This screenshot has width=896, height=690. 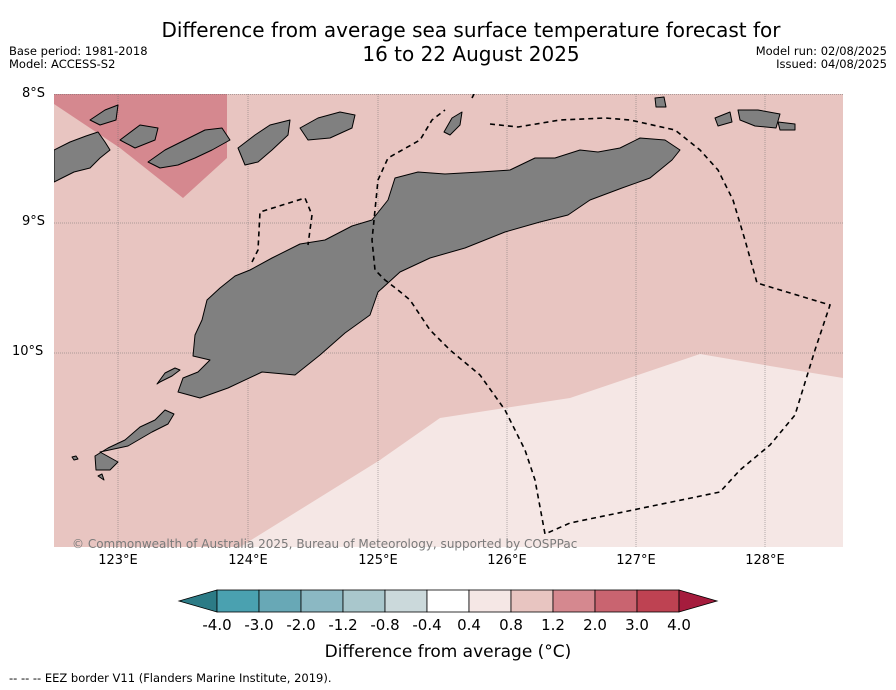 What do you see at coordinates (327, 126) in the screenshot?
I see `wetar-island` at bounding box center [327, 126].